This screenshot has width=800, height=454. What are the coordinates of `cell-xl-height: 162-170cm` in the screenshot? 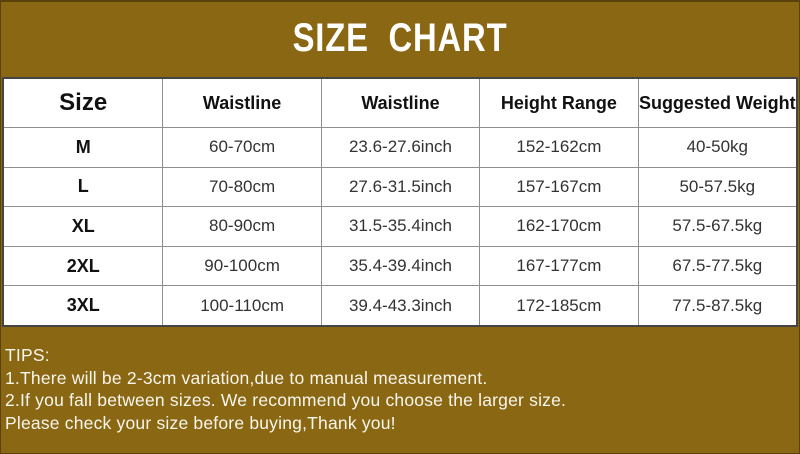 It's located at (558, 226).